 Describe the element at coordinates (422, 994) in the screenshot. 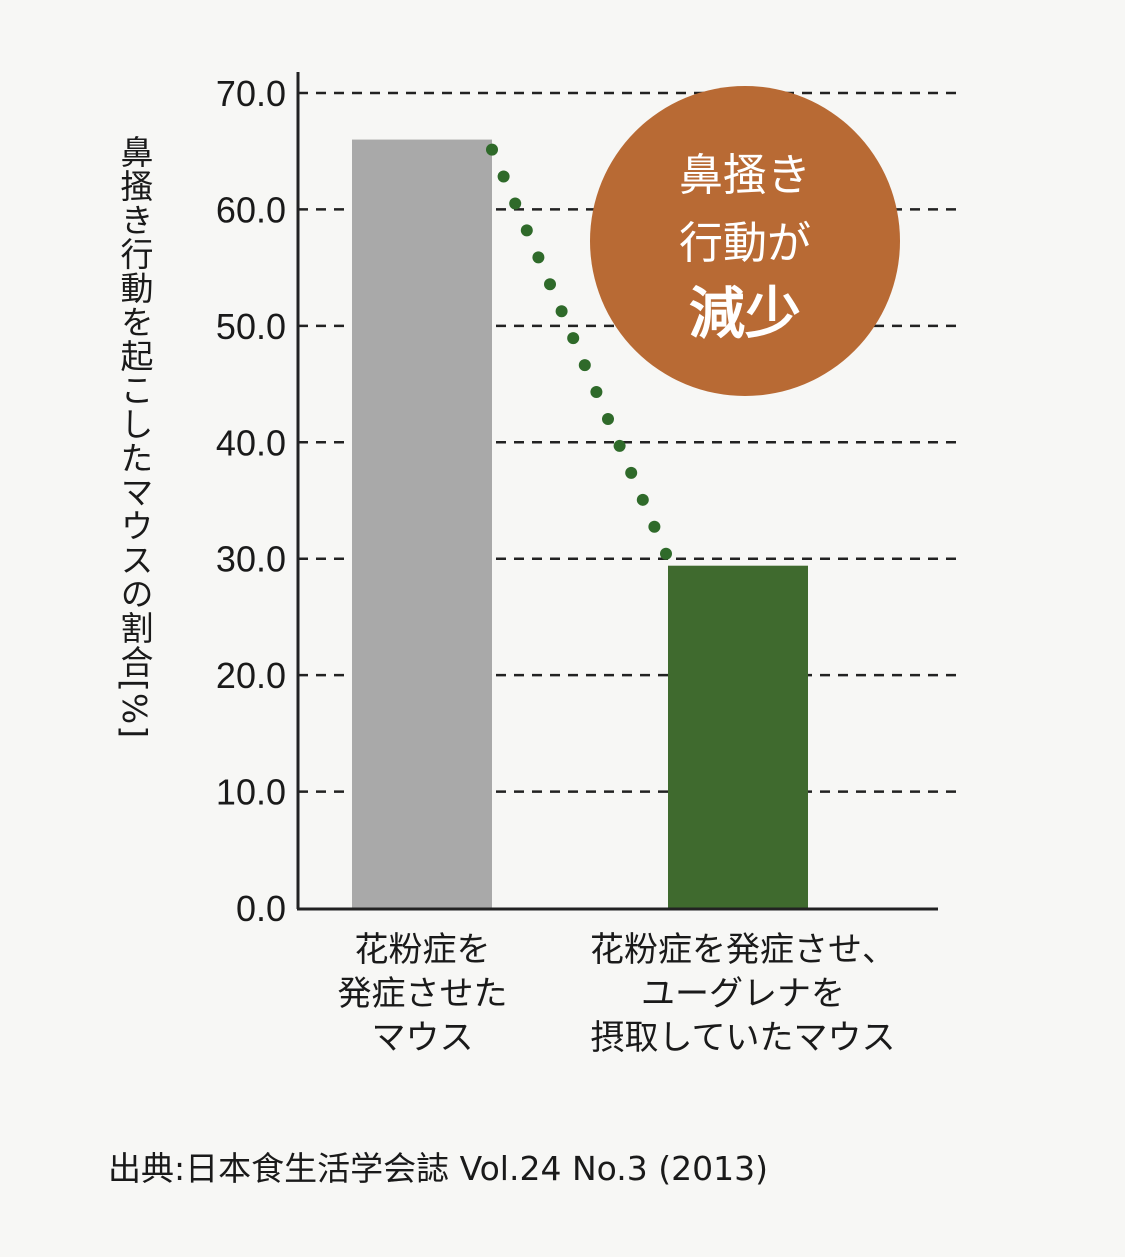

I see `x-category-label-1: 花粉症を 発症させた マウス` at that location.